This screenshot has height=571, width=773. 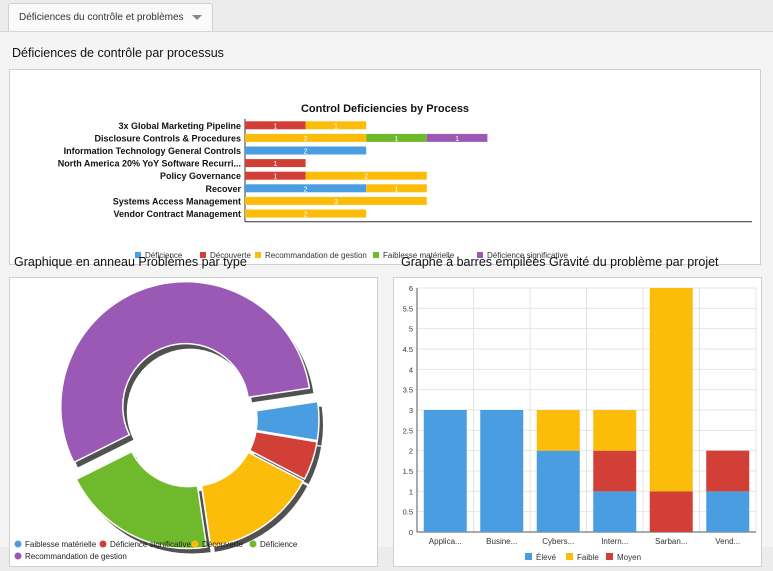 What do you see at coordinates (385, 109) in the screenshot?
I see `chart-title: Control Deficiencies by Process` at bounding box center [385, 109].